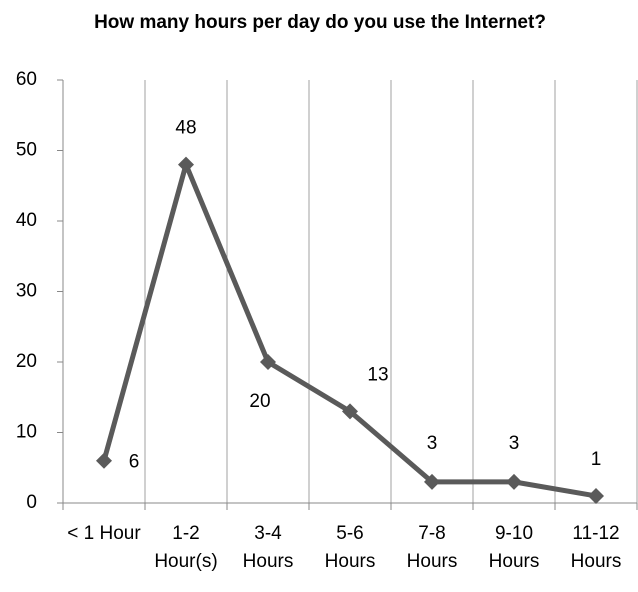 This screenshot has width=638, height=592. I want to click on data-label: 6, so click(134, 462).